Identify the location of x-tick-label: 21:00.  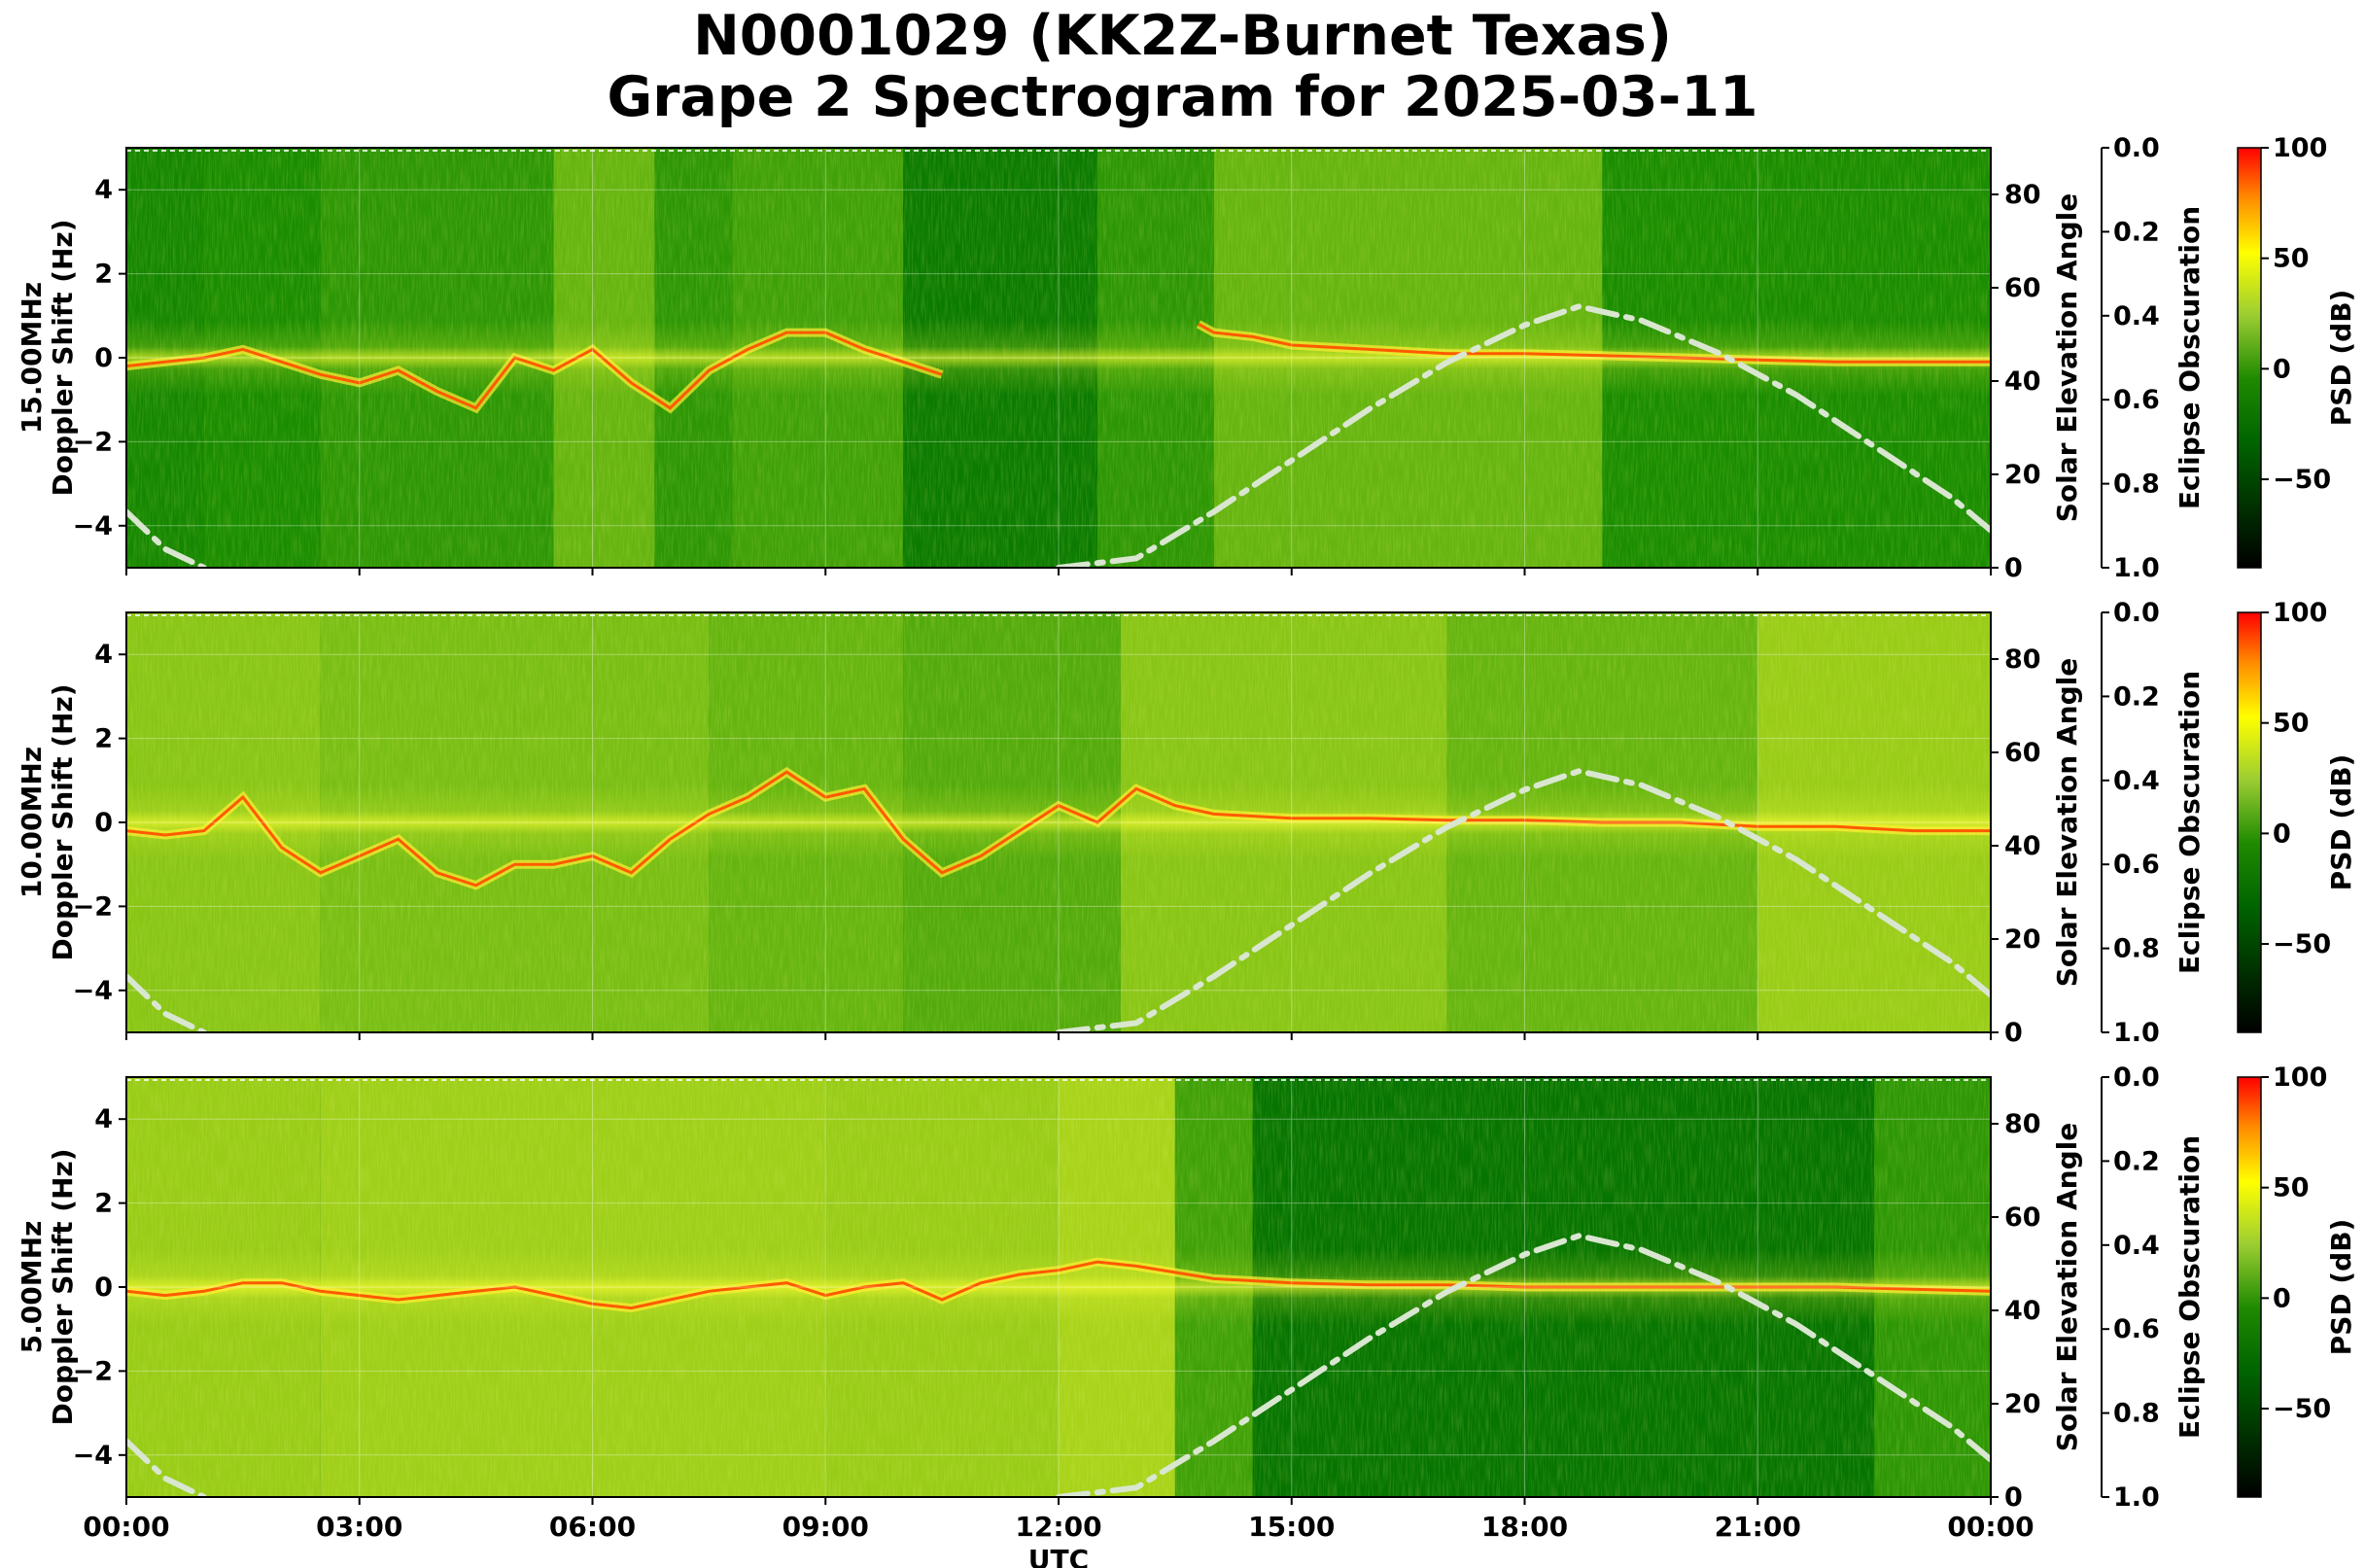
(1758, 1527).